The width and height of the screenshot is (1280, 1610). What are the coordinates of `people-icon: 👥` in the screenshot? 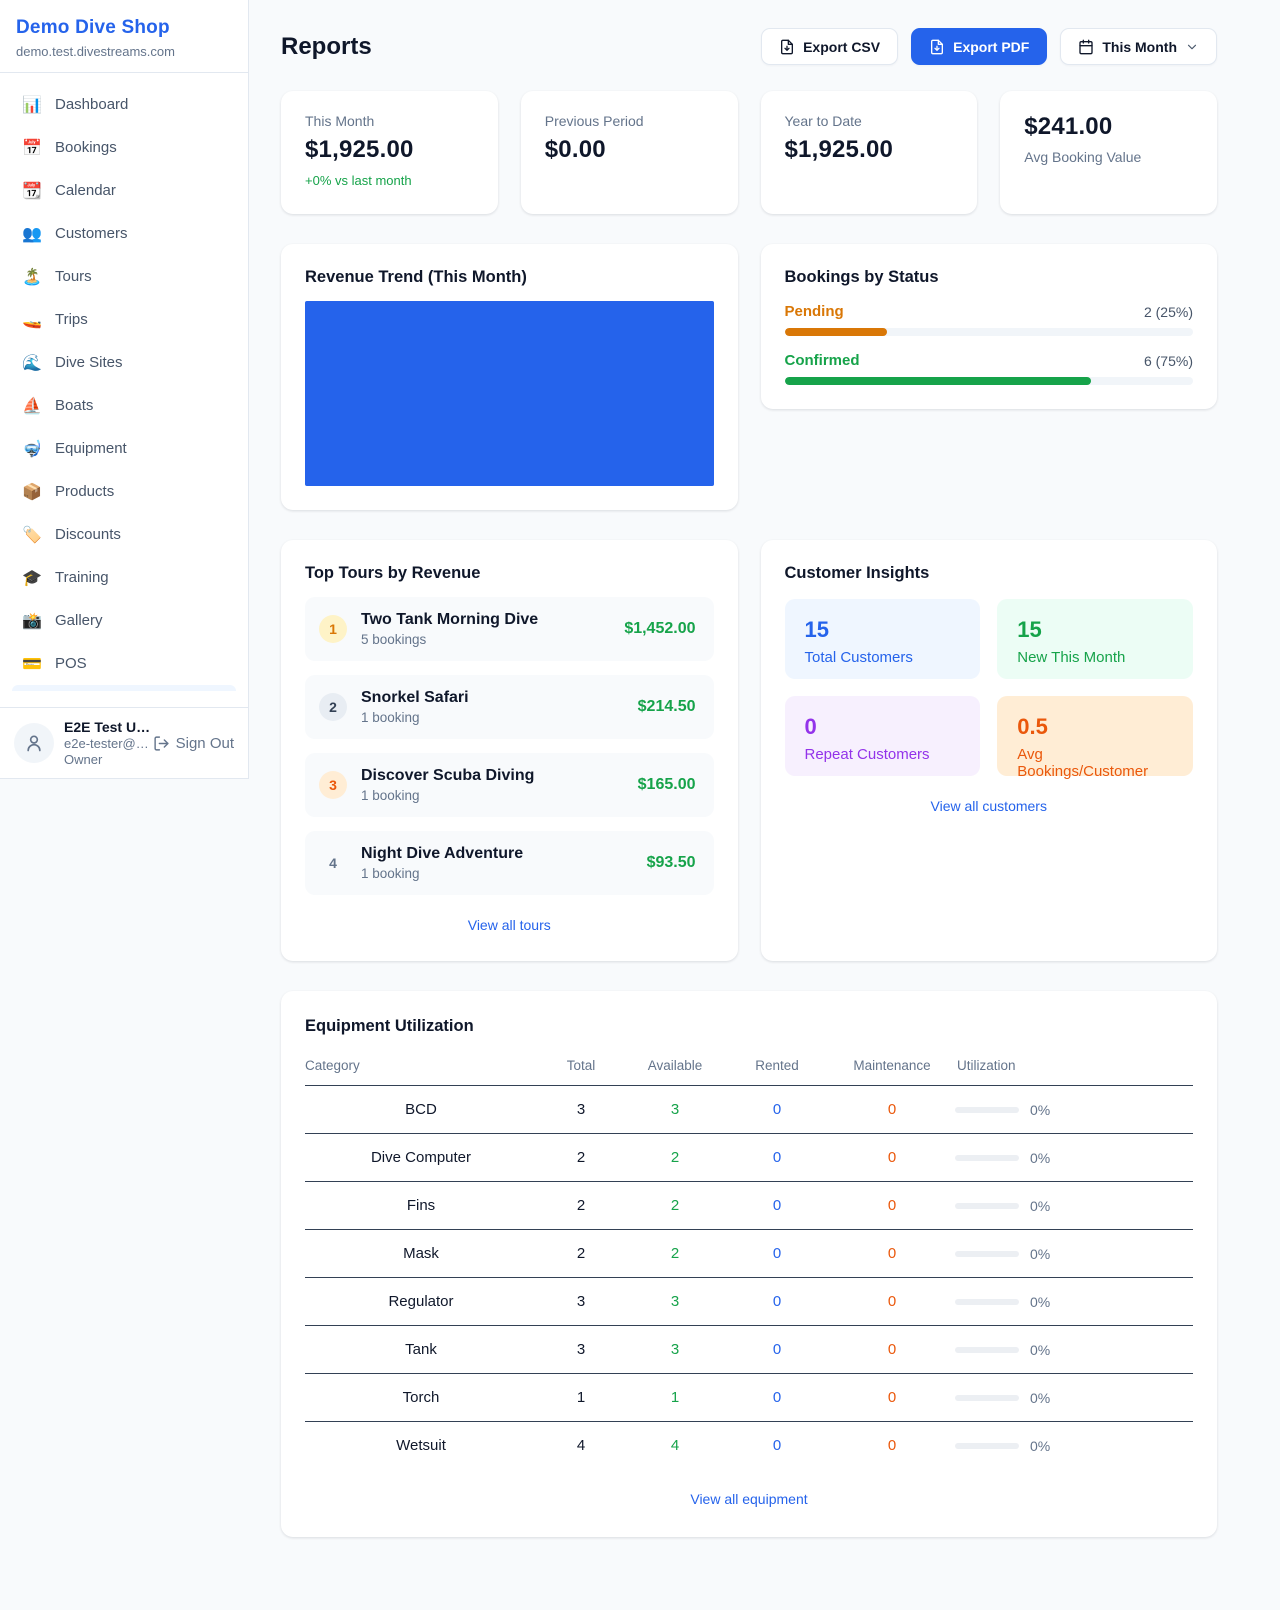 It's located at (32, 234).